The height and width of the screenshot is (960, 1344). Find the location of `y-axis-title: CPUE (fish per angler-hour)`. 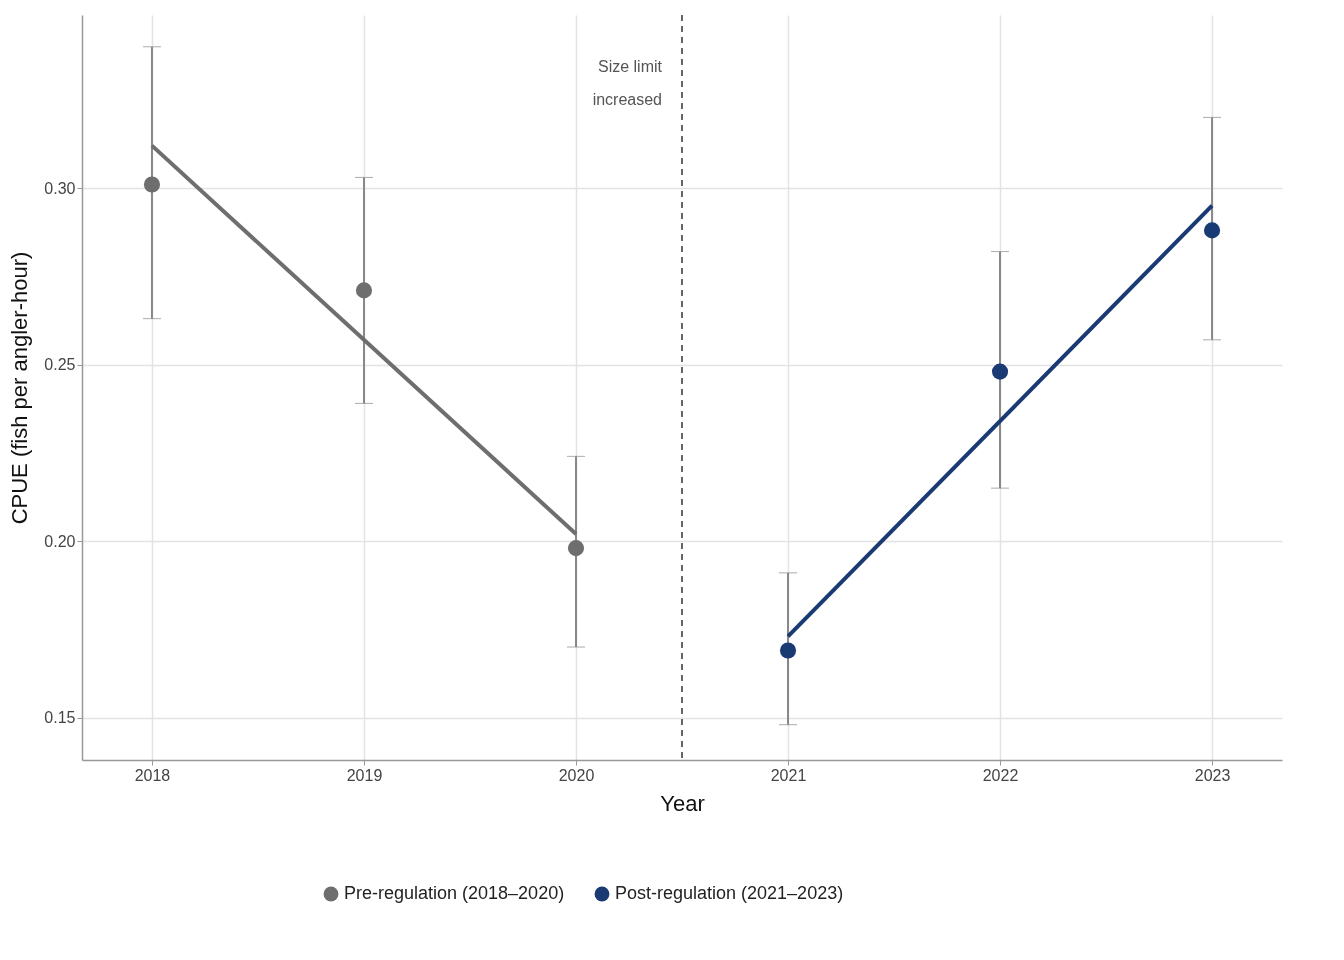

y-axis-title: CPUE (fish per angler-hour) is located at coordinates (20, 388).